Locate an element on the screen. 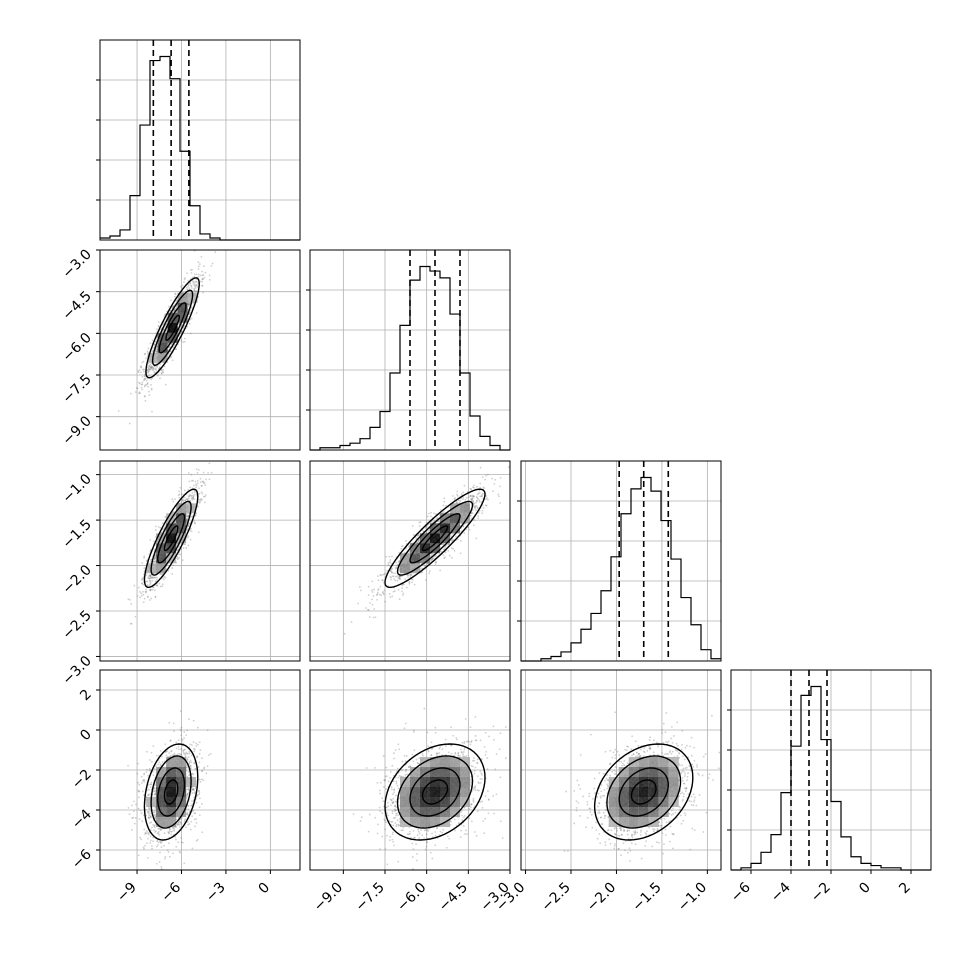 The height and width of the screenshot is (970, 970). panel-frame is located at coordinates (410, 350).